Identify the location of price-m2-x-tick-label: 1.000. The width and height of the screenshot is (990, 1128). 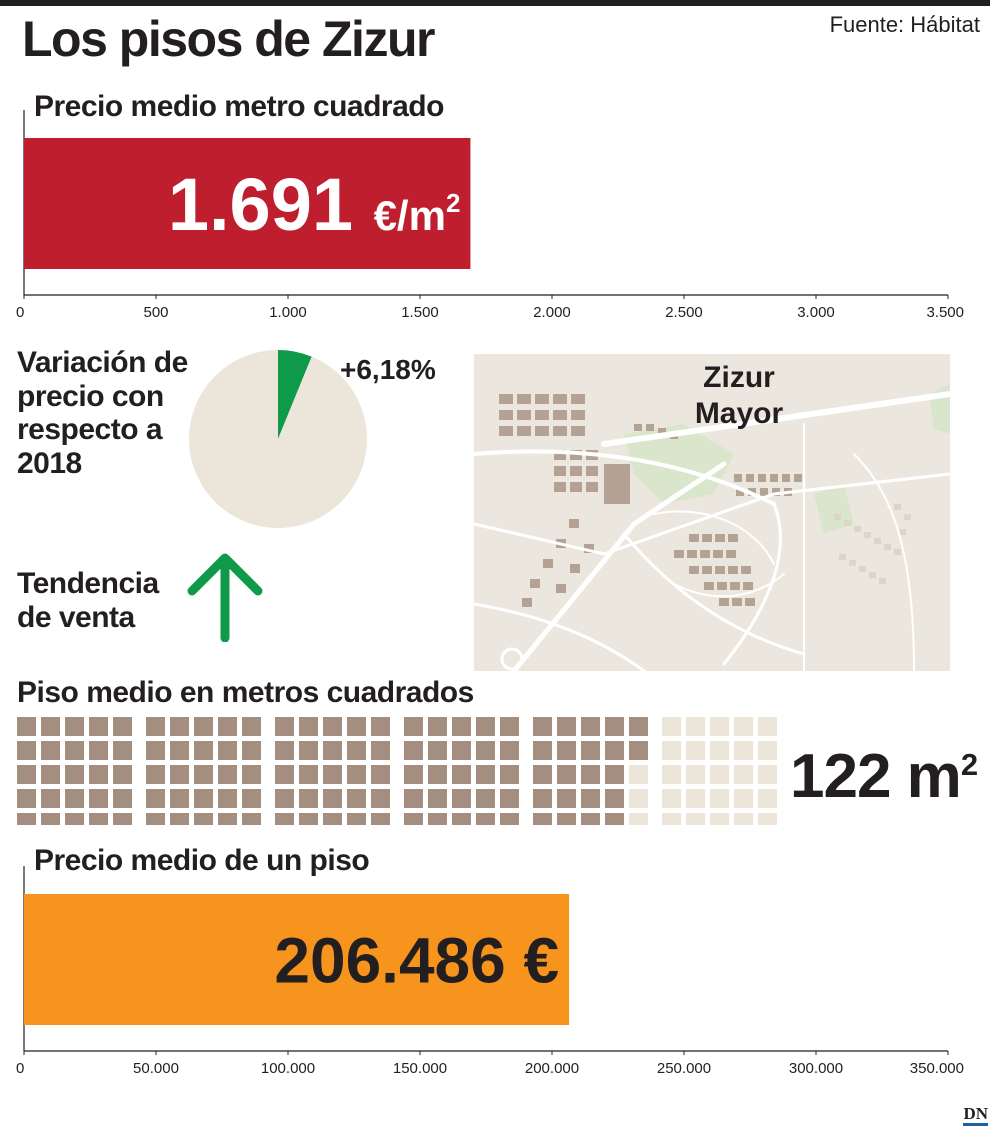
(288, 312).